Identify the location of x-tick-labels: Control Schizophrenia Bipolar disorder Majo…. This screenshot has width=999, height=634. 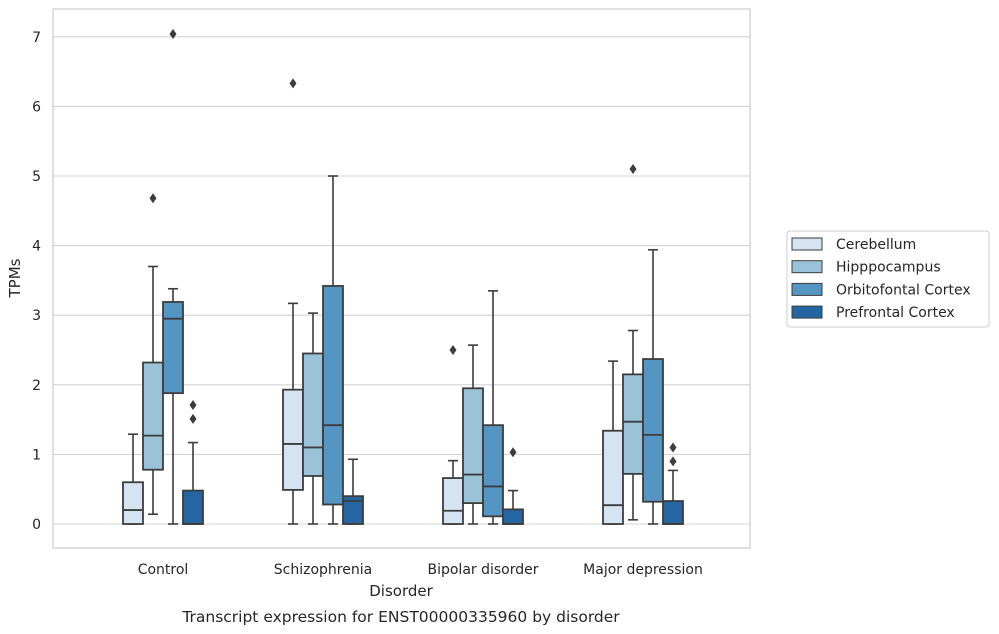
(420, 570).